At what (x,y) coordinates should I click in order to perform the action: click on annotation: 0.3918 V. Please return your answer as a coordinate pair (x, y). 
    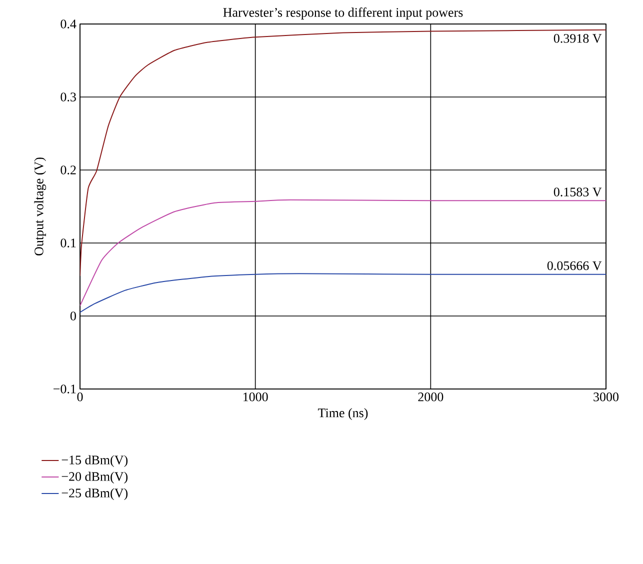
    Looking at the image, I should click on (578, 38).